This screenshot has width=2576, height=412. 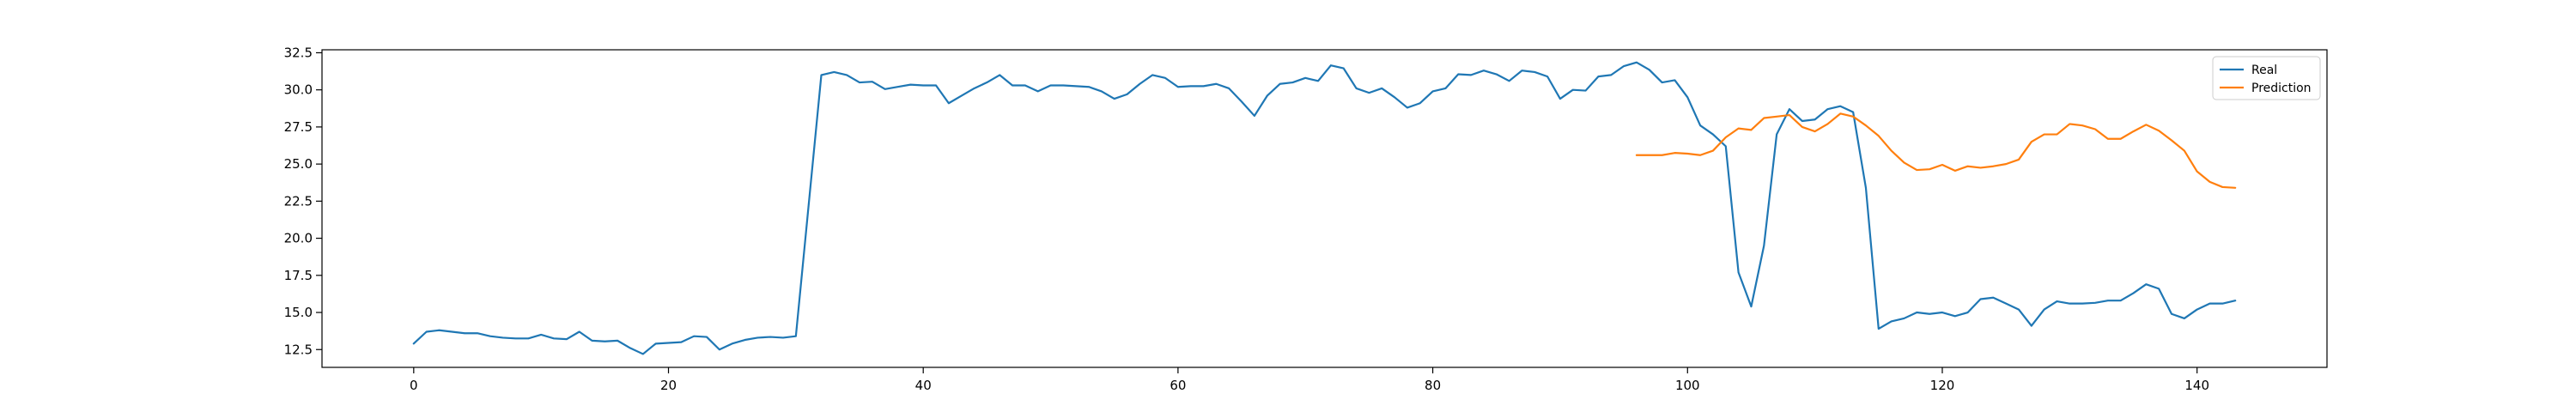 What do you see at coordinates (1936, 150) in the screenshot?
I see `series-line-prediction` at bounding box center [1936, 150].